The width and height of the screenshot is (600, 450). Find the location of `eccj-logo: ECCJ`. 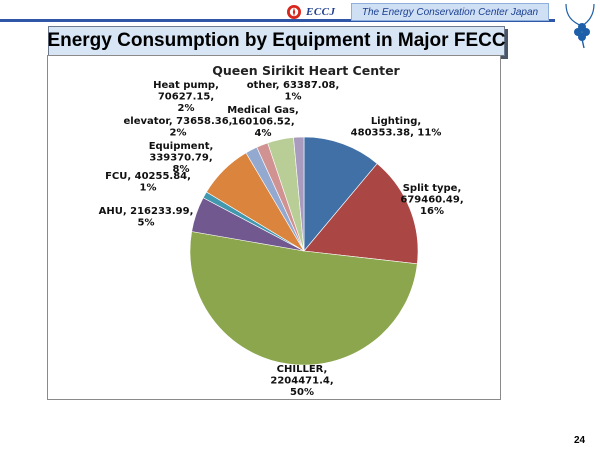

eccj-logo: ECCJ is located at coordinates (311, 12).